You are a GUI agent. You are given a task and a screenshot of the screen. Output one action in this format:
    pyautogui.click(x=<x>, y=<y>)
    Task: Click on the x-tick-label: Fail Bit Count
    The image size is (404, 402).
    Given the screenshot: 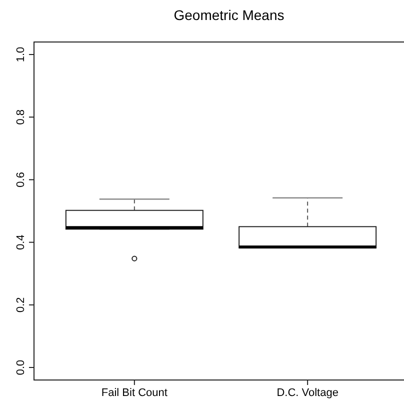 What is the action you would take?
    pyautogui.click(x=134, y=393)
    